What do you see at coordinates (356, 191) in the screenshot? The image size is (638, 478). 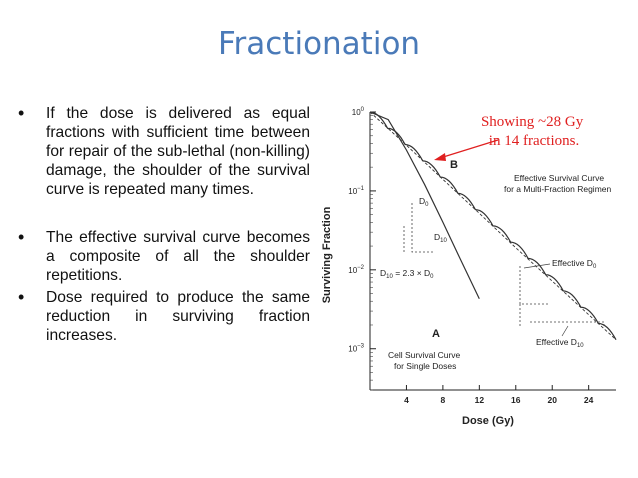 I see `y-tick-label: 10⁻¹` at bounding box center [356, 191].